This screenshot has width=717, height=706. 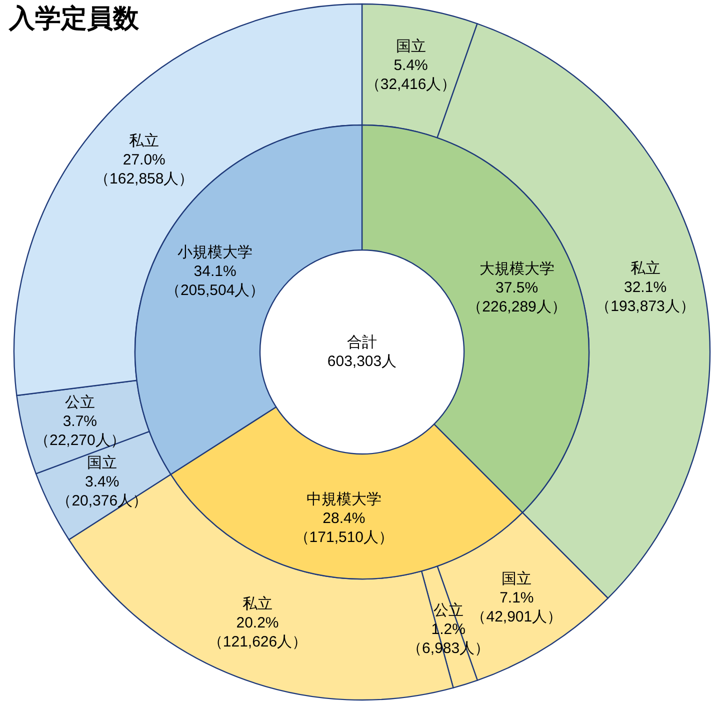 What do you see at coordinates (516, 297) in the screenshot?
I see `data-label: 37.5% （226,289人）` at bounding box center [516, 297].